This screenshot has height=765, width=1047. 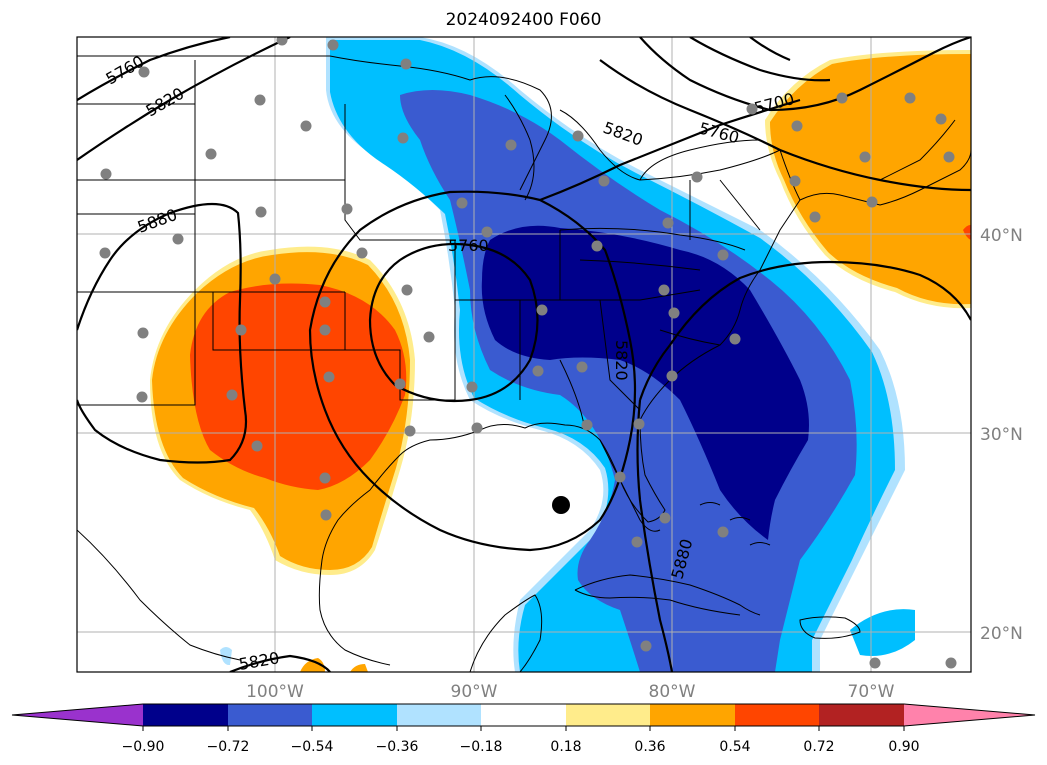 What do you see at coordinates (649, 747) in the screenshot?
I see `colorbar-tick: 0.36` at bounding box center [649, 747].